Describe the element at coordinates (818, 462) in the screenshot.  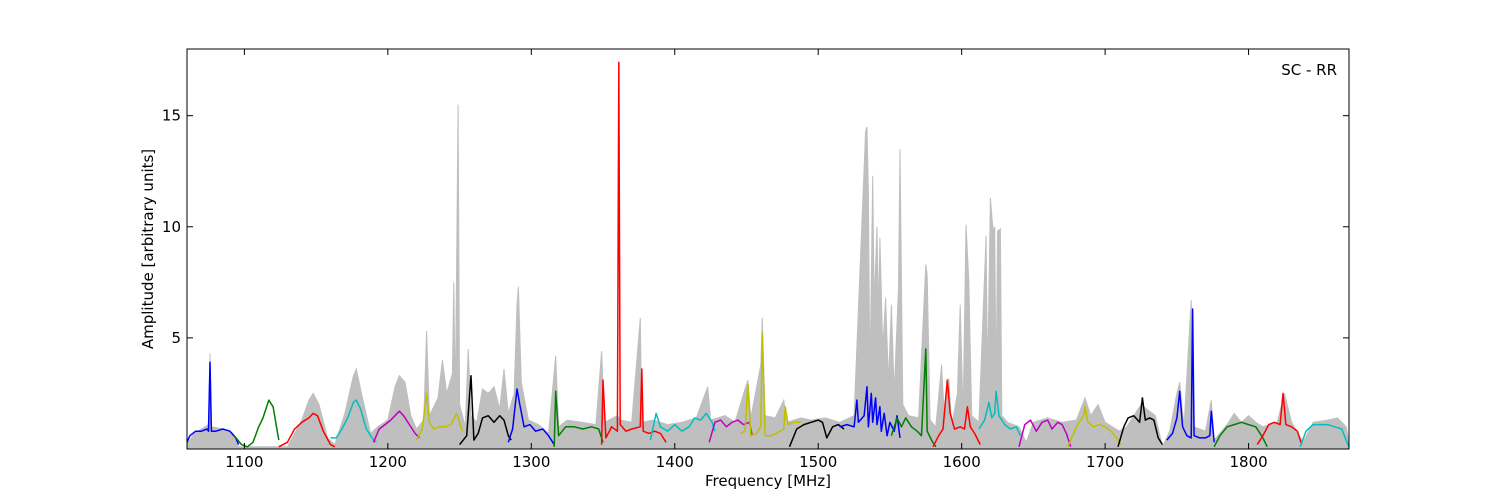
I see `x-tick-label: 1500` at that location.